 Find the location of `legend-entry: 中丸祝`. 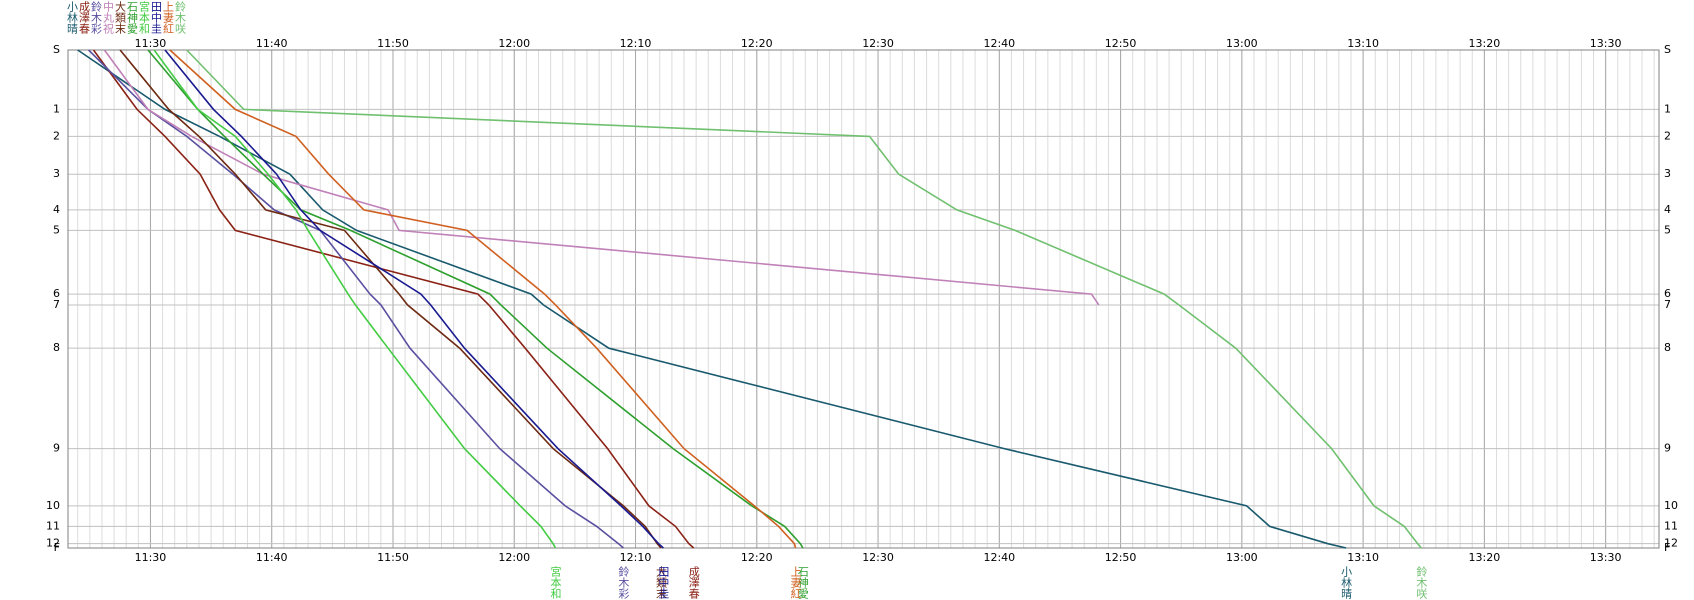

legend-entry: 中丸祝 is located at coordinates (108, 18).